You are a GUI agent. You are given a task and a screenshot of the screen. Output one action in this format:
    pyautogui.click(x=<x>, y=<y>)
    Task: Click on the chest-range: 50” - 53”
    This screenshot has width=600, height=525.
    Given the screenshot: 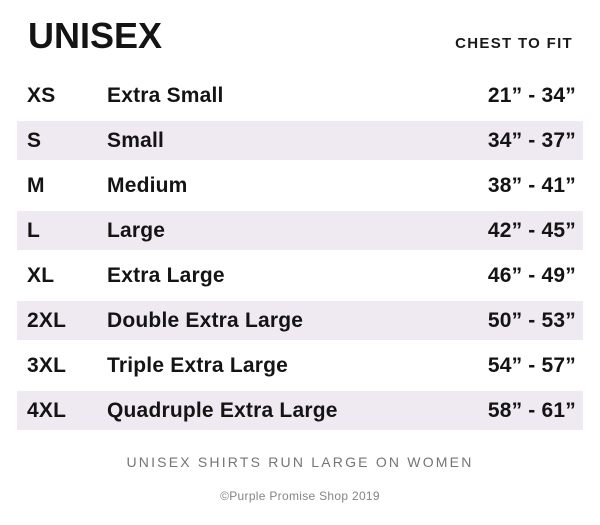 What is the action you would take?
    pyautogui.click(x=531, y=320)
    